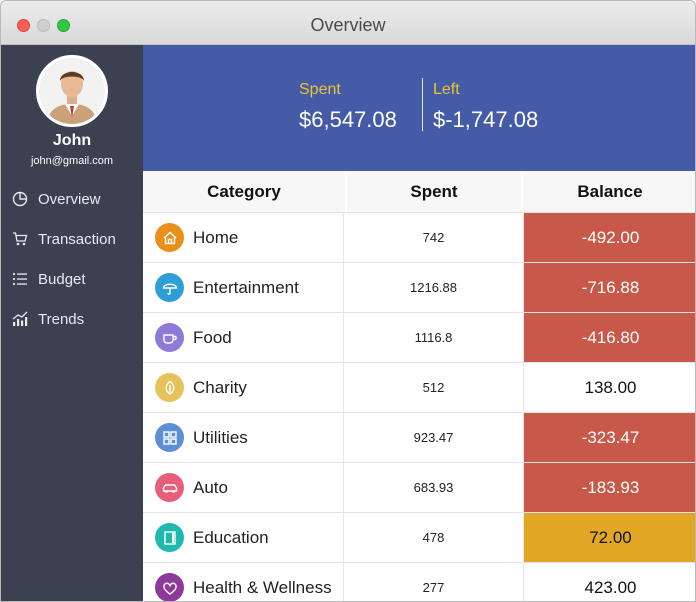 The height and width of the screenshot is (602, 696). I want to click on sidebar-nav: Overview Transaction Budget Trends, so click(72, 259).